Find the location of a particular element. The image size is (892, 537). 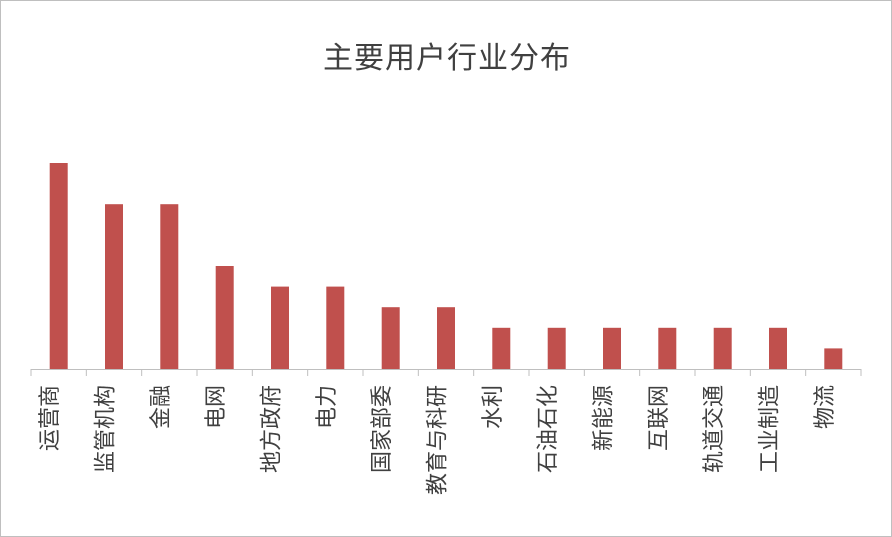

x-tick-label-6: 国家部委 is located at coordinates (382, 429).